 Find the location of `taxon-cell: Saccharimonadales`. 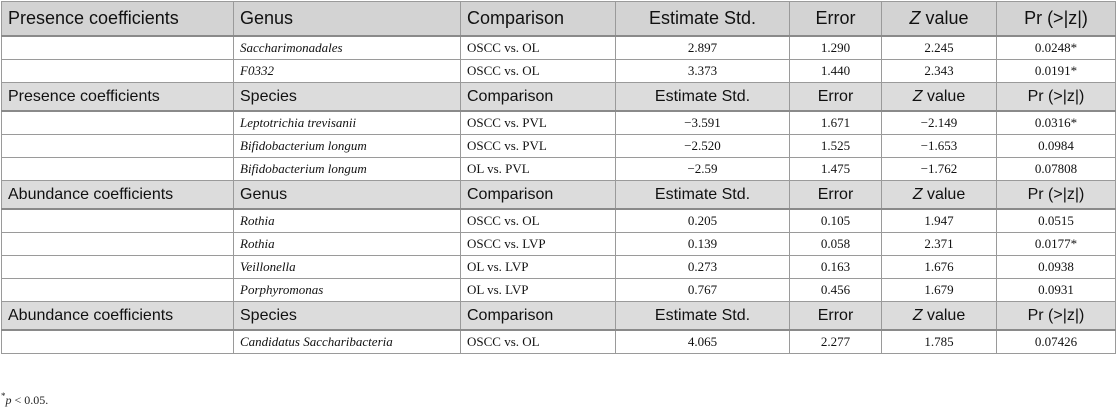

taxon-cell: Saccharimonadales is located at coordinates (347, 47).